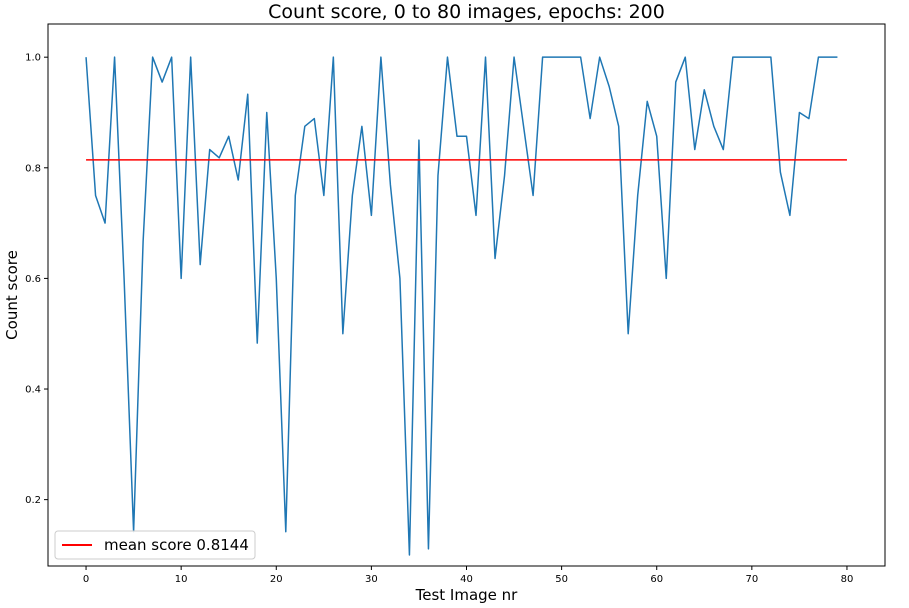 Image resolution: width=909 pixels, height=608 pixels. I want to click on legend-label-mean: mean score 0.8144, so click(176, 545).